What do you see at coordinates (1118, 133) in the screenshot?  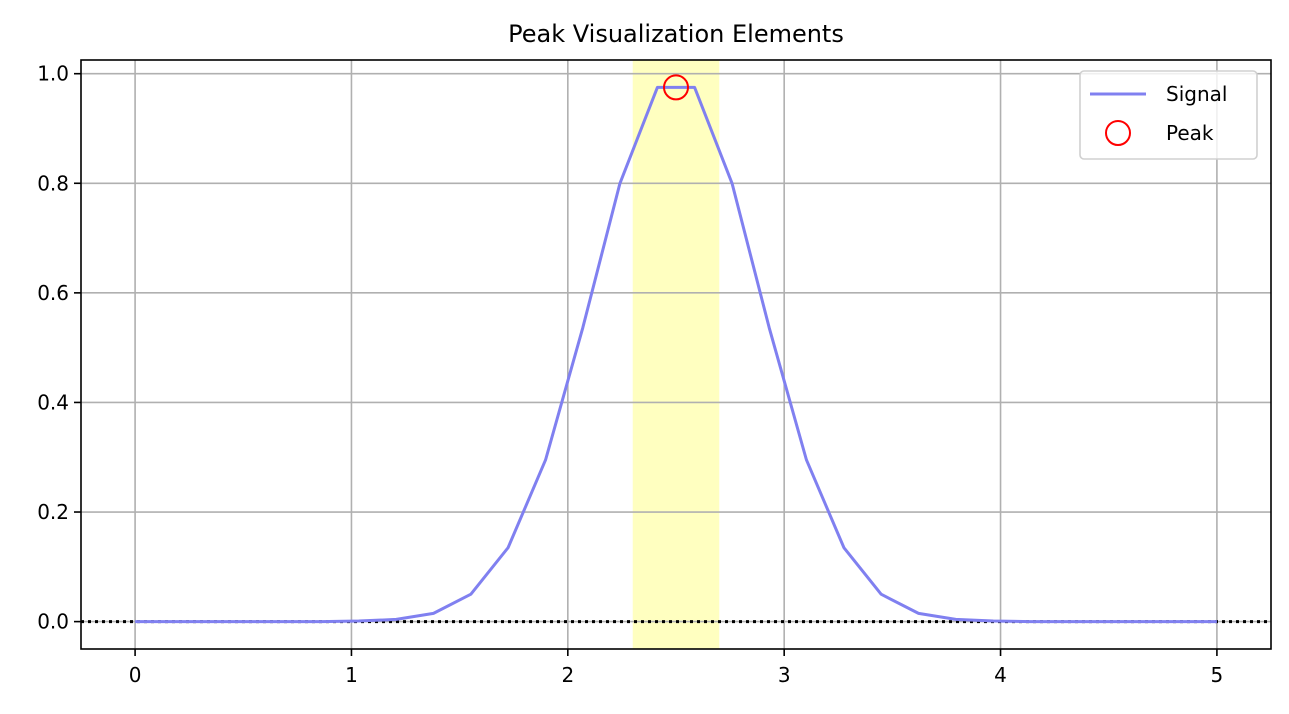 I see `legend-peak-swatch` at bounding box center [1118, 133].